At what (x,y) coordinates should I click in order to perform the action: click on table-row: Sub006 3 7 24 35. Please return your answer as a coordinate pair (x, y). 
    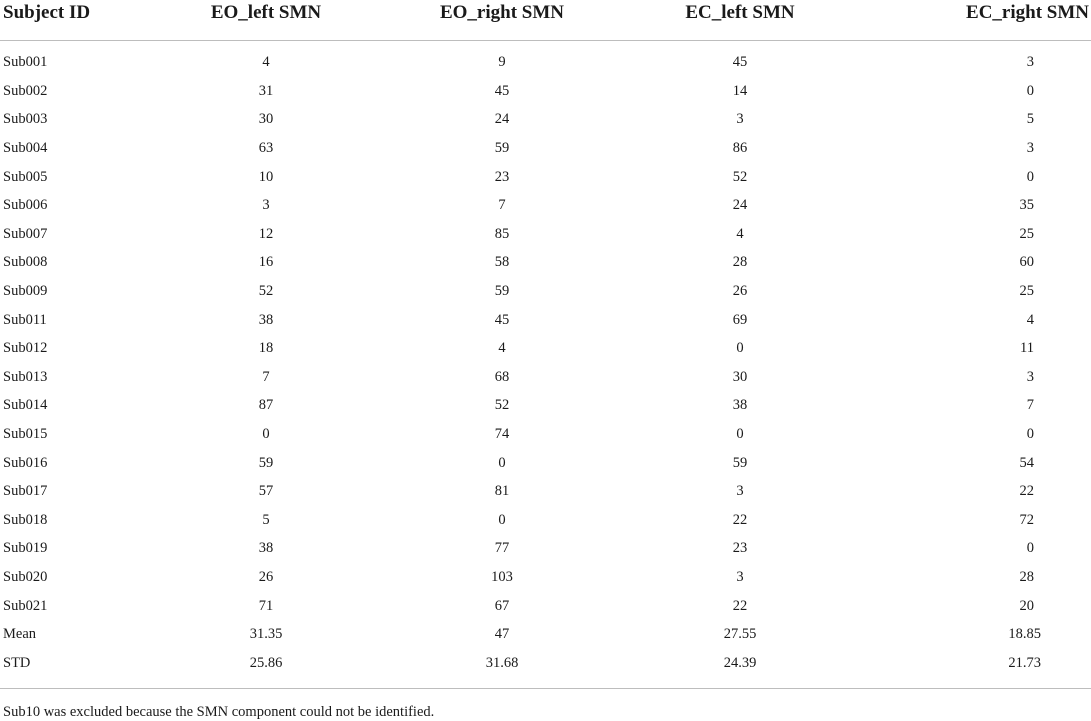
    Looking at the image, I should click on (545, 205).